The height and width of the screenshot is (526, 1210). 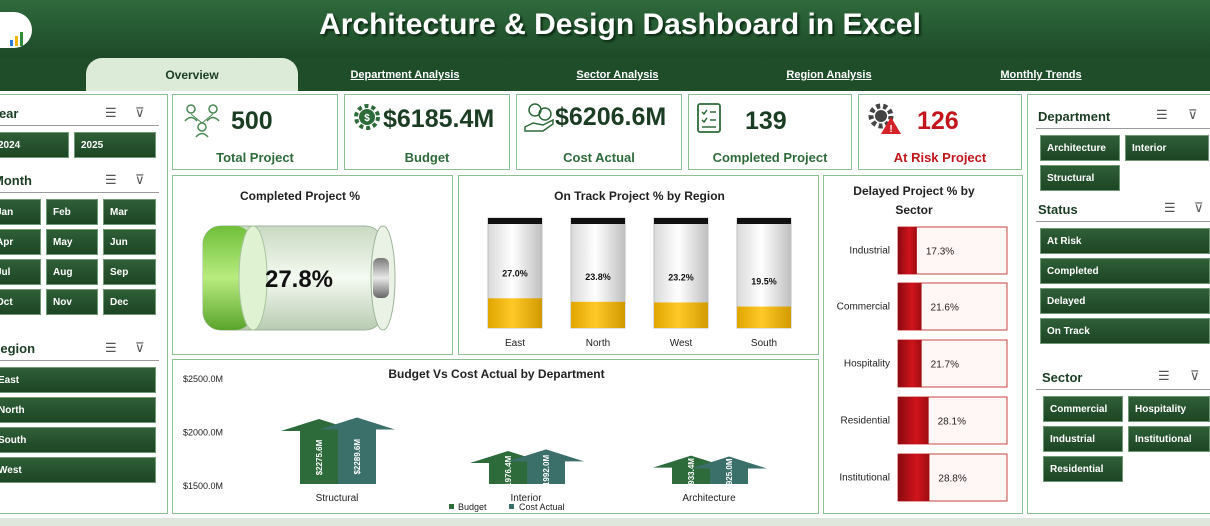 What do you see at coordinates (729, 476) in the screenshot?
I see `bar-value-label: $1925.0M` at bounding box center [729, 476].